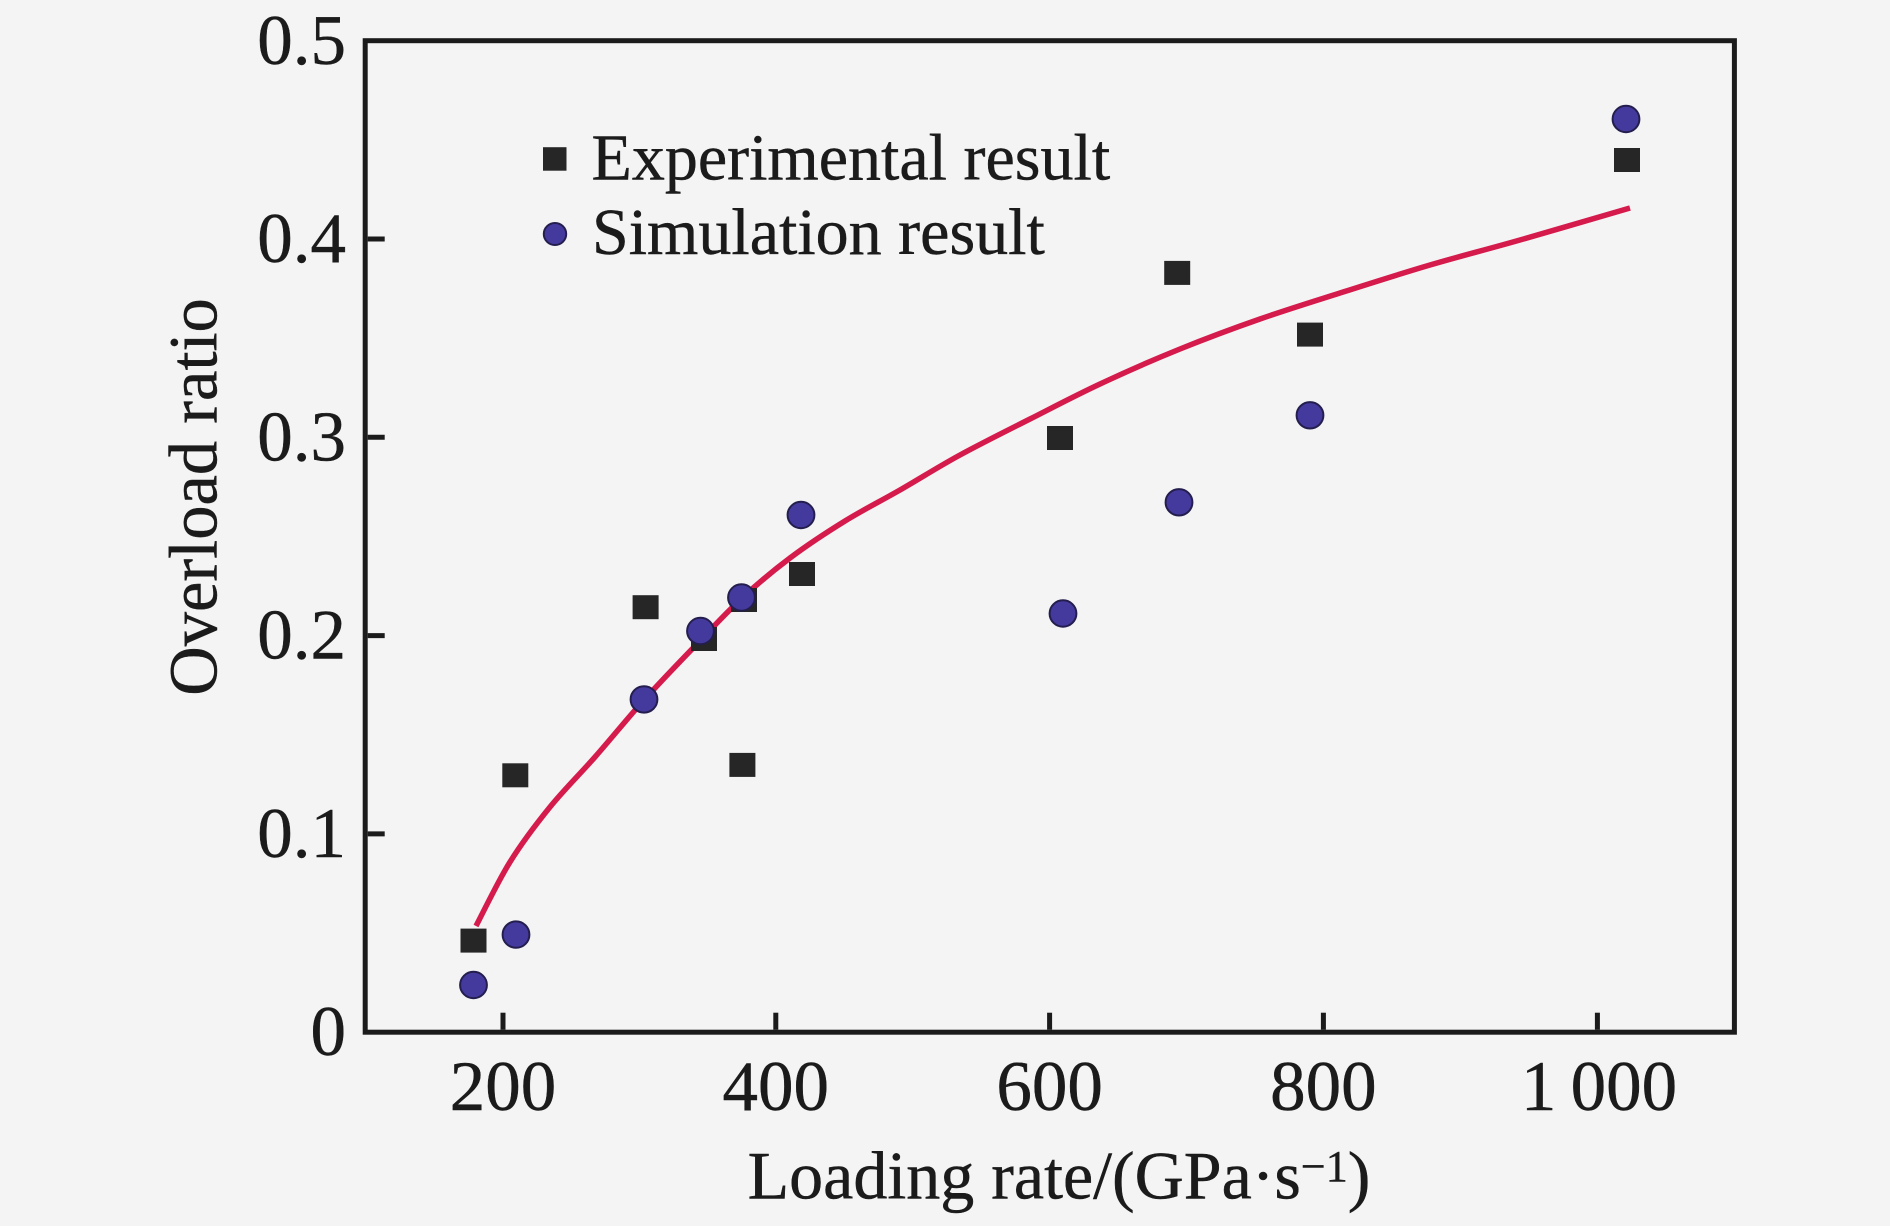 This screenshot has width=1890, height=1226. Describe the element at coordinates (1599, 1087) in the screenshot. I see `svg-text: 1 000` at that location.